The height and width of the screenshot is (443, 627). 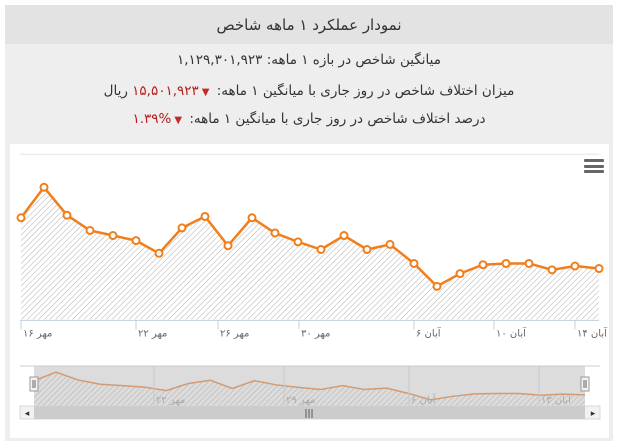 I want to click on x-axis-label: مهر ۱۶, so click(x=37, y=333).